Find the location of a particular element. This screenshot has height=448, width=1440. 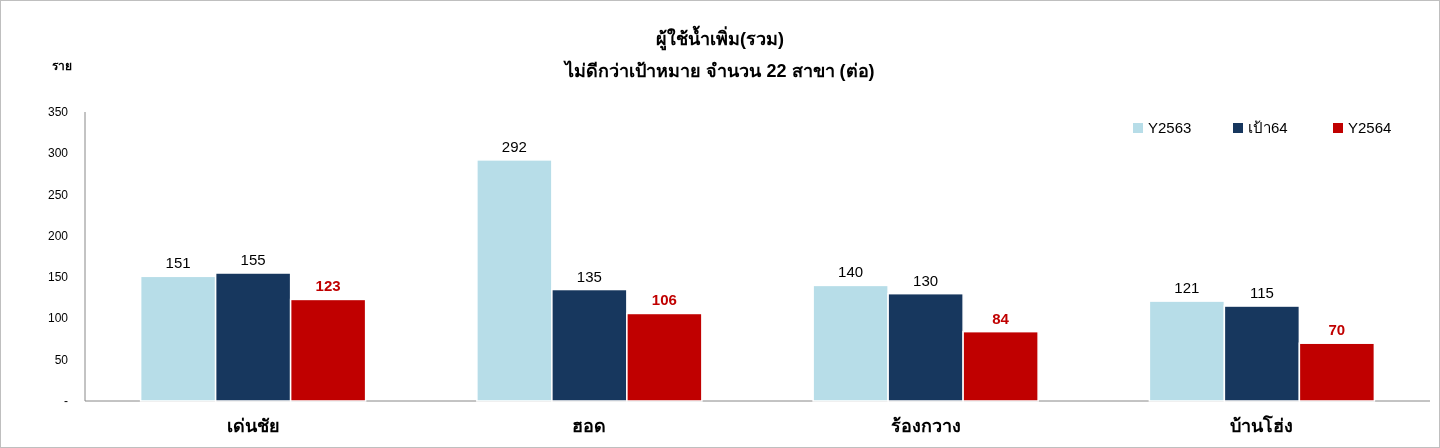

y-axis-title: ราย is located at coordinates (62, 66).